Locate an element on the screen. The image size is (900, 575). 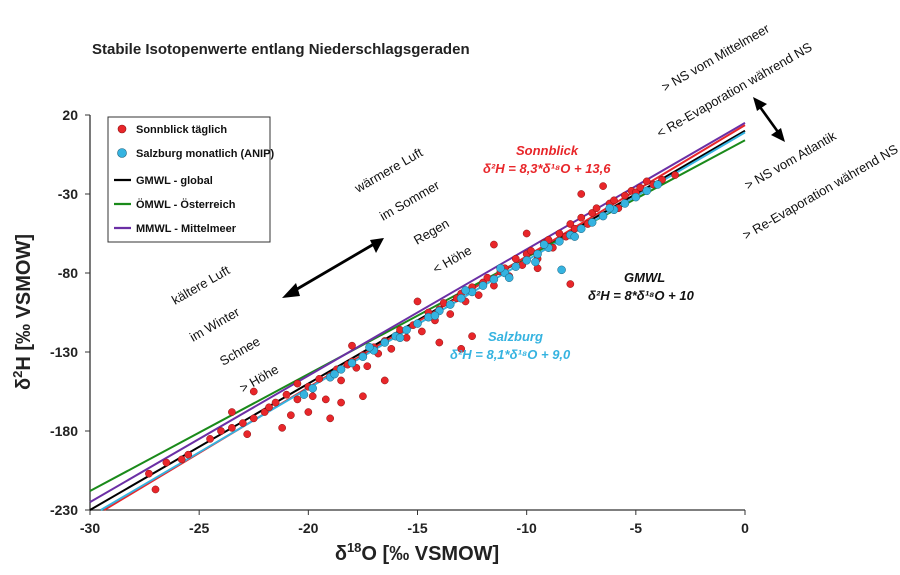
x-axis-label: δ18O [‰ VSMOW] is located at coordinates (417, 552).